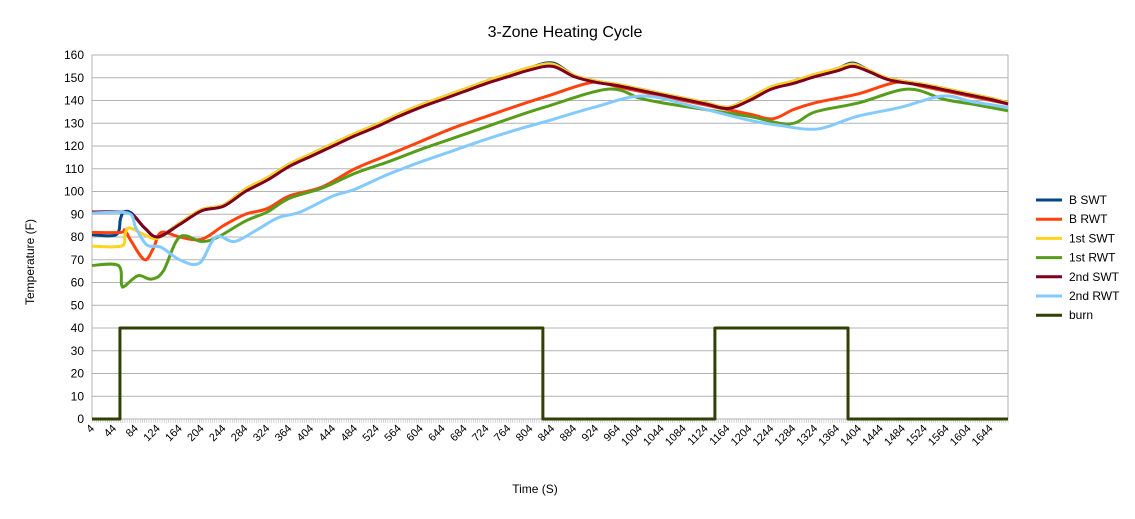 Image resolution: width=1135 pixels, height=519 pixels. Describe the element at coordinates (305, 433) in the screenshot. I see `x-tick-label: 404` at that location.